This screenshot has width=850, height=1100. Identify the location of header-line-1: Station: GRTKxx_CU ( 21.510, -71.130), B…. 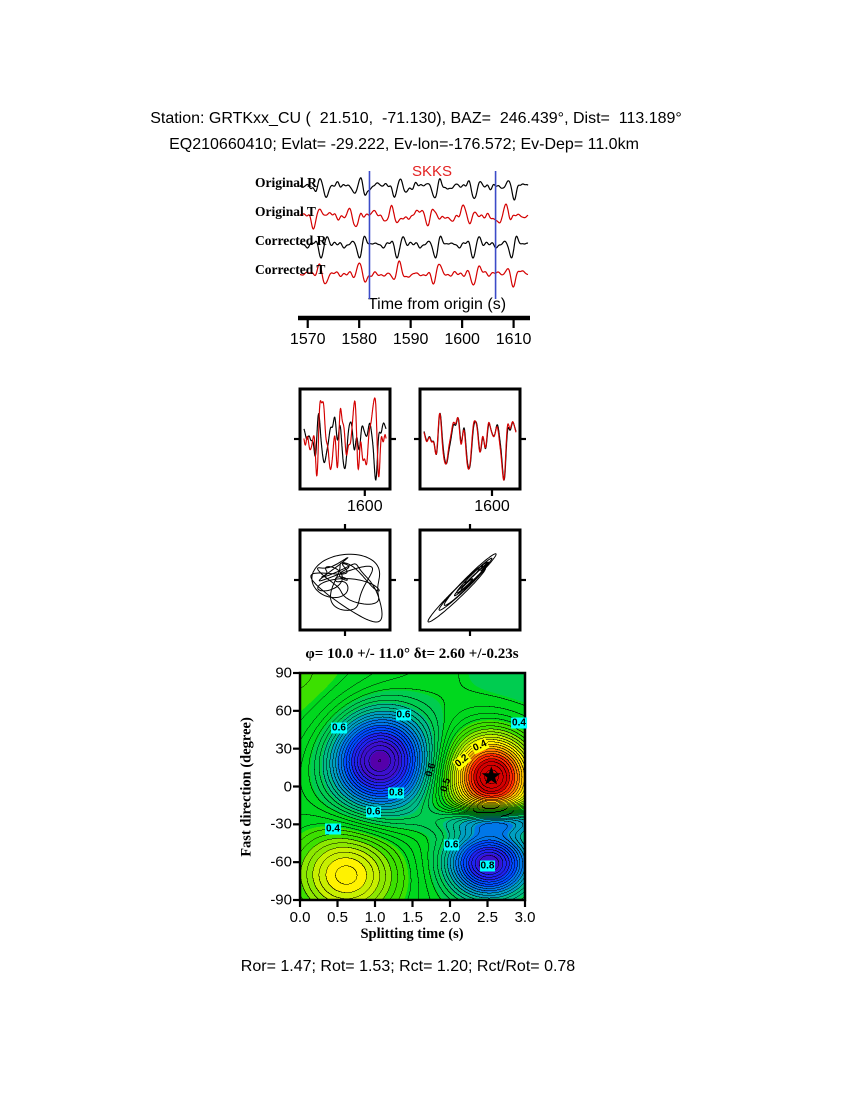
(416, 118).